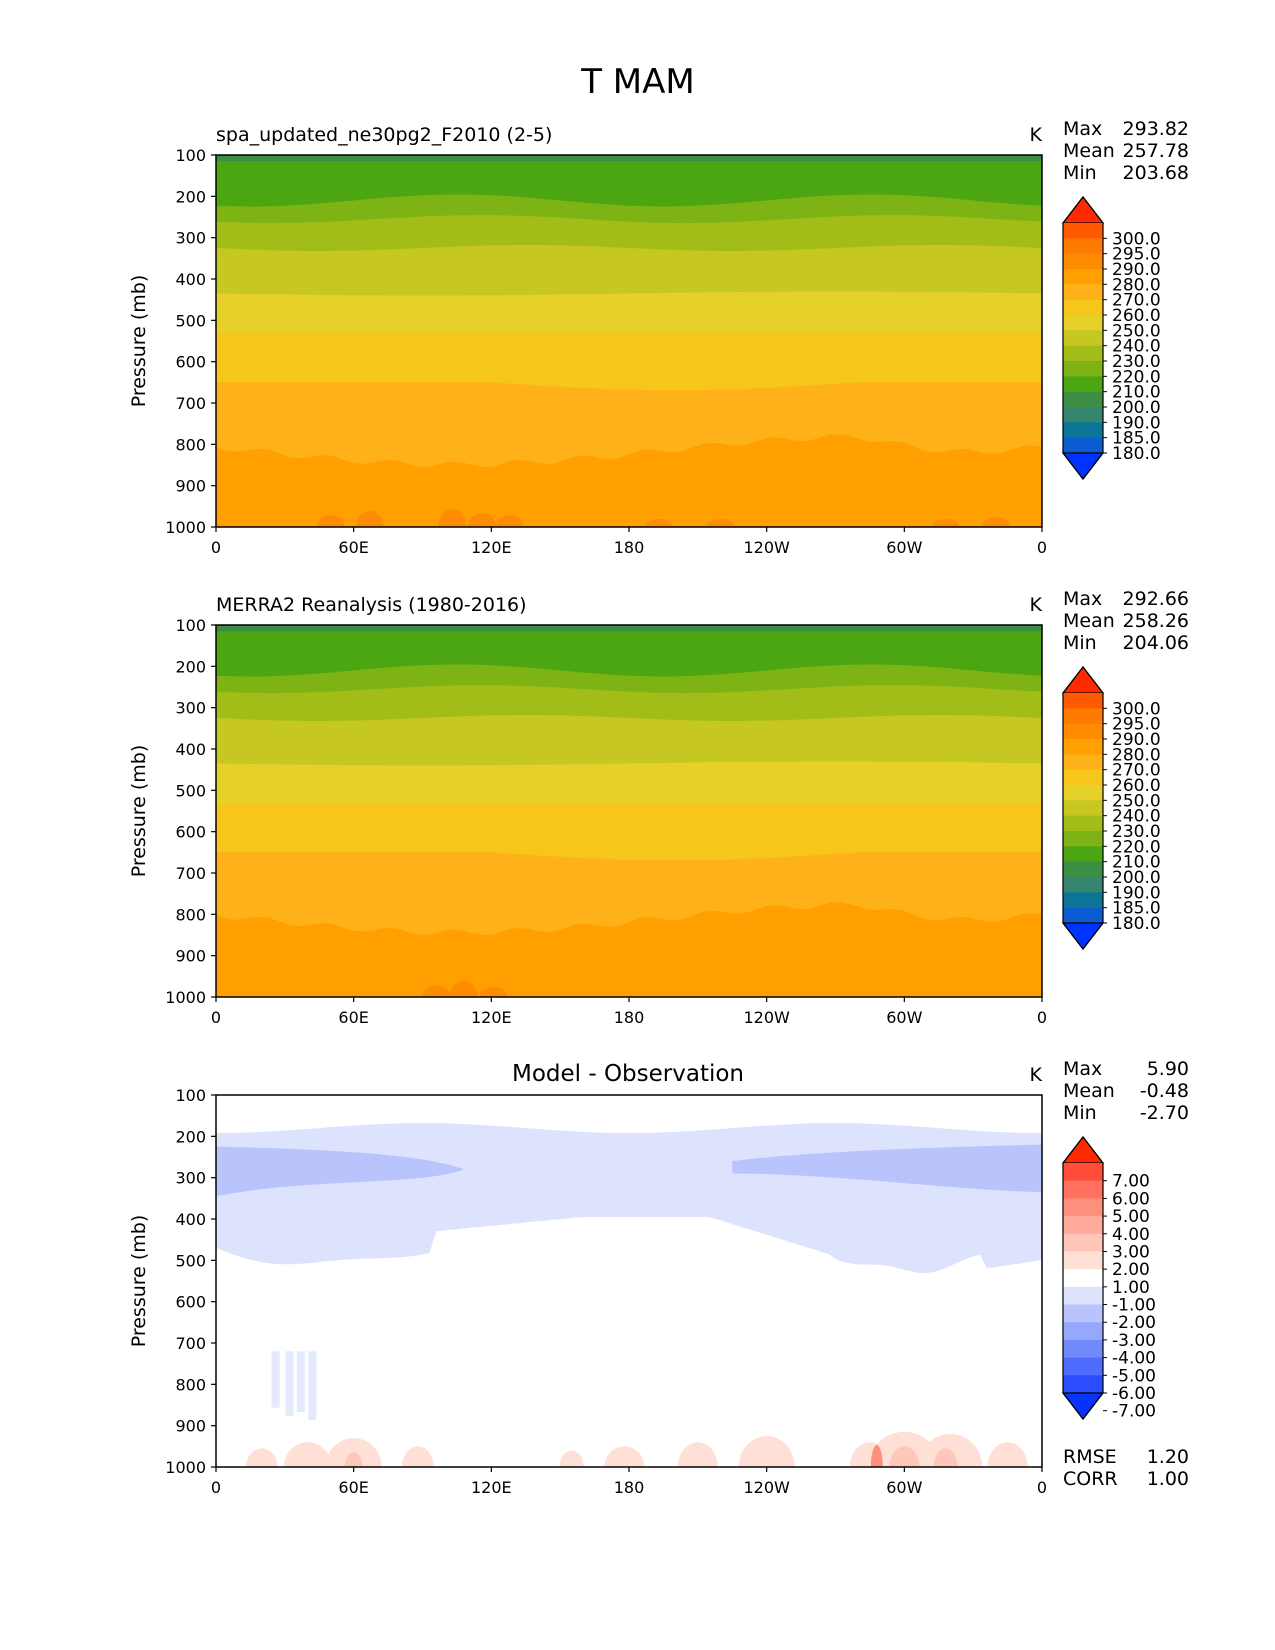  What do you see at coordinates (629, 341) in the screenshot?
I see `contour-fill` at bounding box center [629, 341].